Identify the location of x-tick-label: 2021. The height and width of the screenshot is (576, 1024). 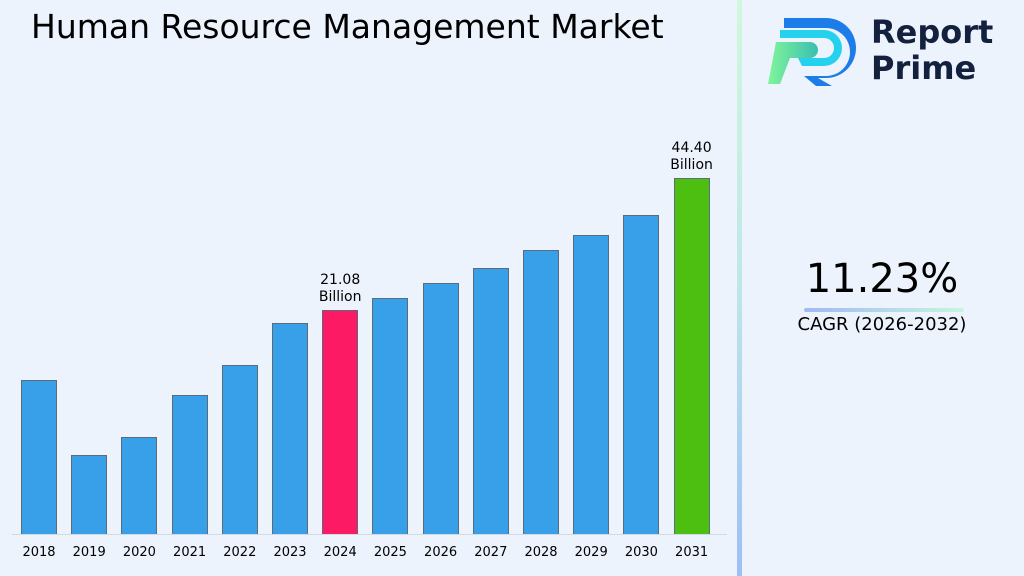
(190, 552).